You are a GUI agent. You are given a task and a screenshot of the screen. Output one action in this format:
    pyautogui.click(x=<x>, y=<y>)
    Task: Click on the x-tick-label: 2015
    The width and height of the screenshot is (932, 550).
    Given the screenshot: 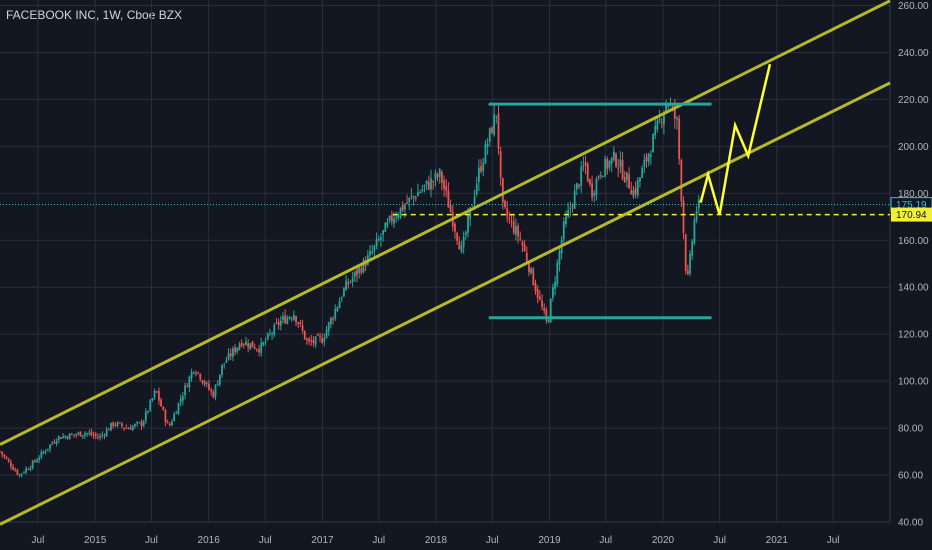 What is the action you would take?
    pyautogui.click(x=95, y=540)
    